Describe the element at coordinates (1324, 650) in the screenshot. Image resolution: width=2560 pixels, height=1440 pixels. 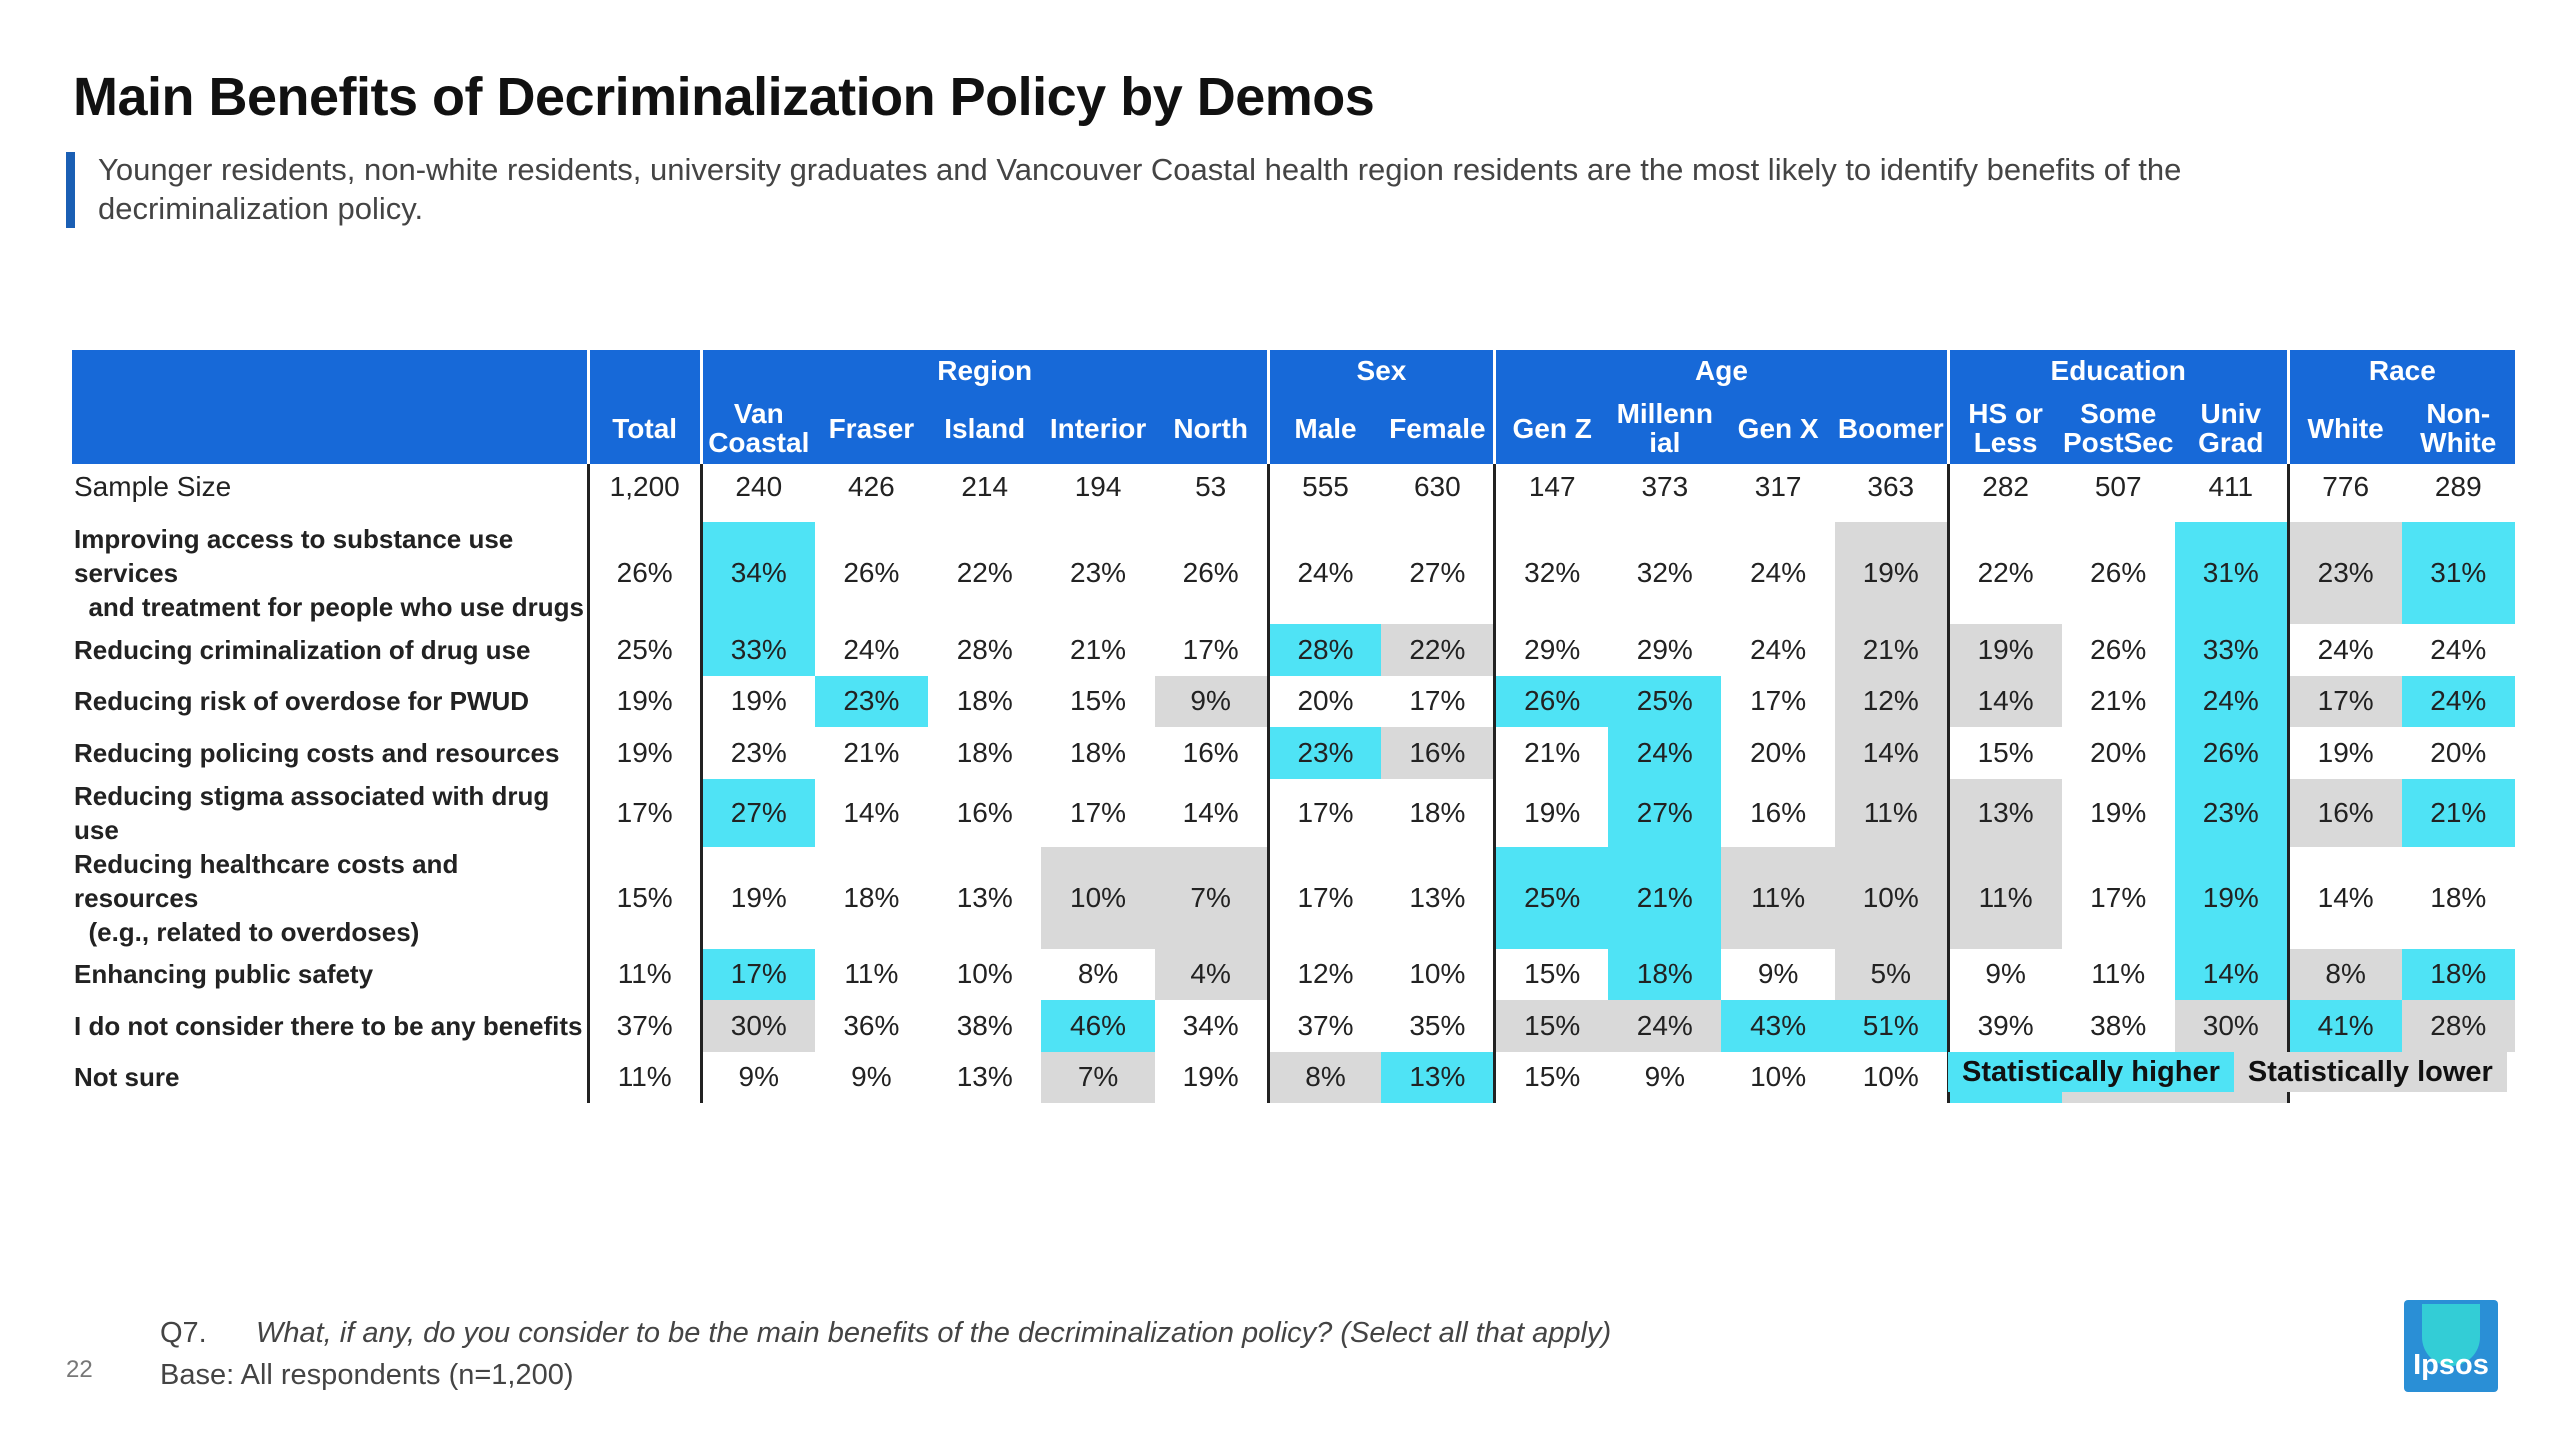
I see `data-cell: 28%` at that location.